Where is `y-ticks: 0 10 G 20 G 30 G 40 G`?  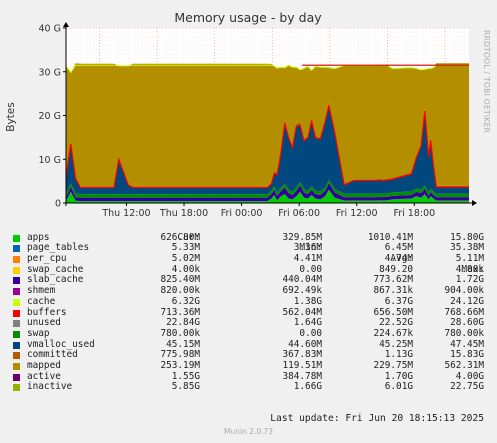 y-ticks: 0 10 G 20 G 30 G 40 G is located at coordinates (52, 117).